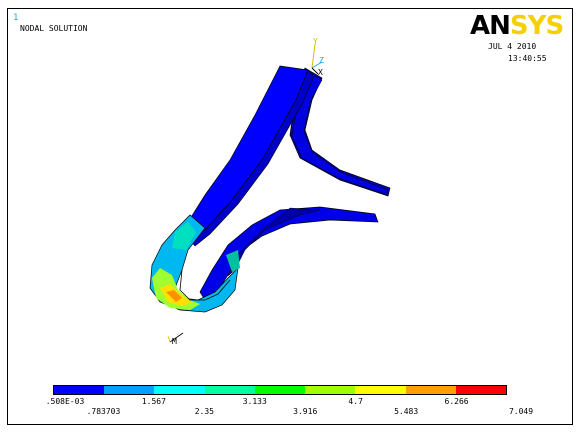 The image size is (584, 438). Describe the element at coordinates (321, 60) in the screenshot. I see `axis-z-label: Z` at that location.